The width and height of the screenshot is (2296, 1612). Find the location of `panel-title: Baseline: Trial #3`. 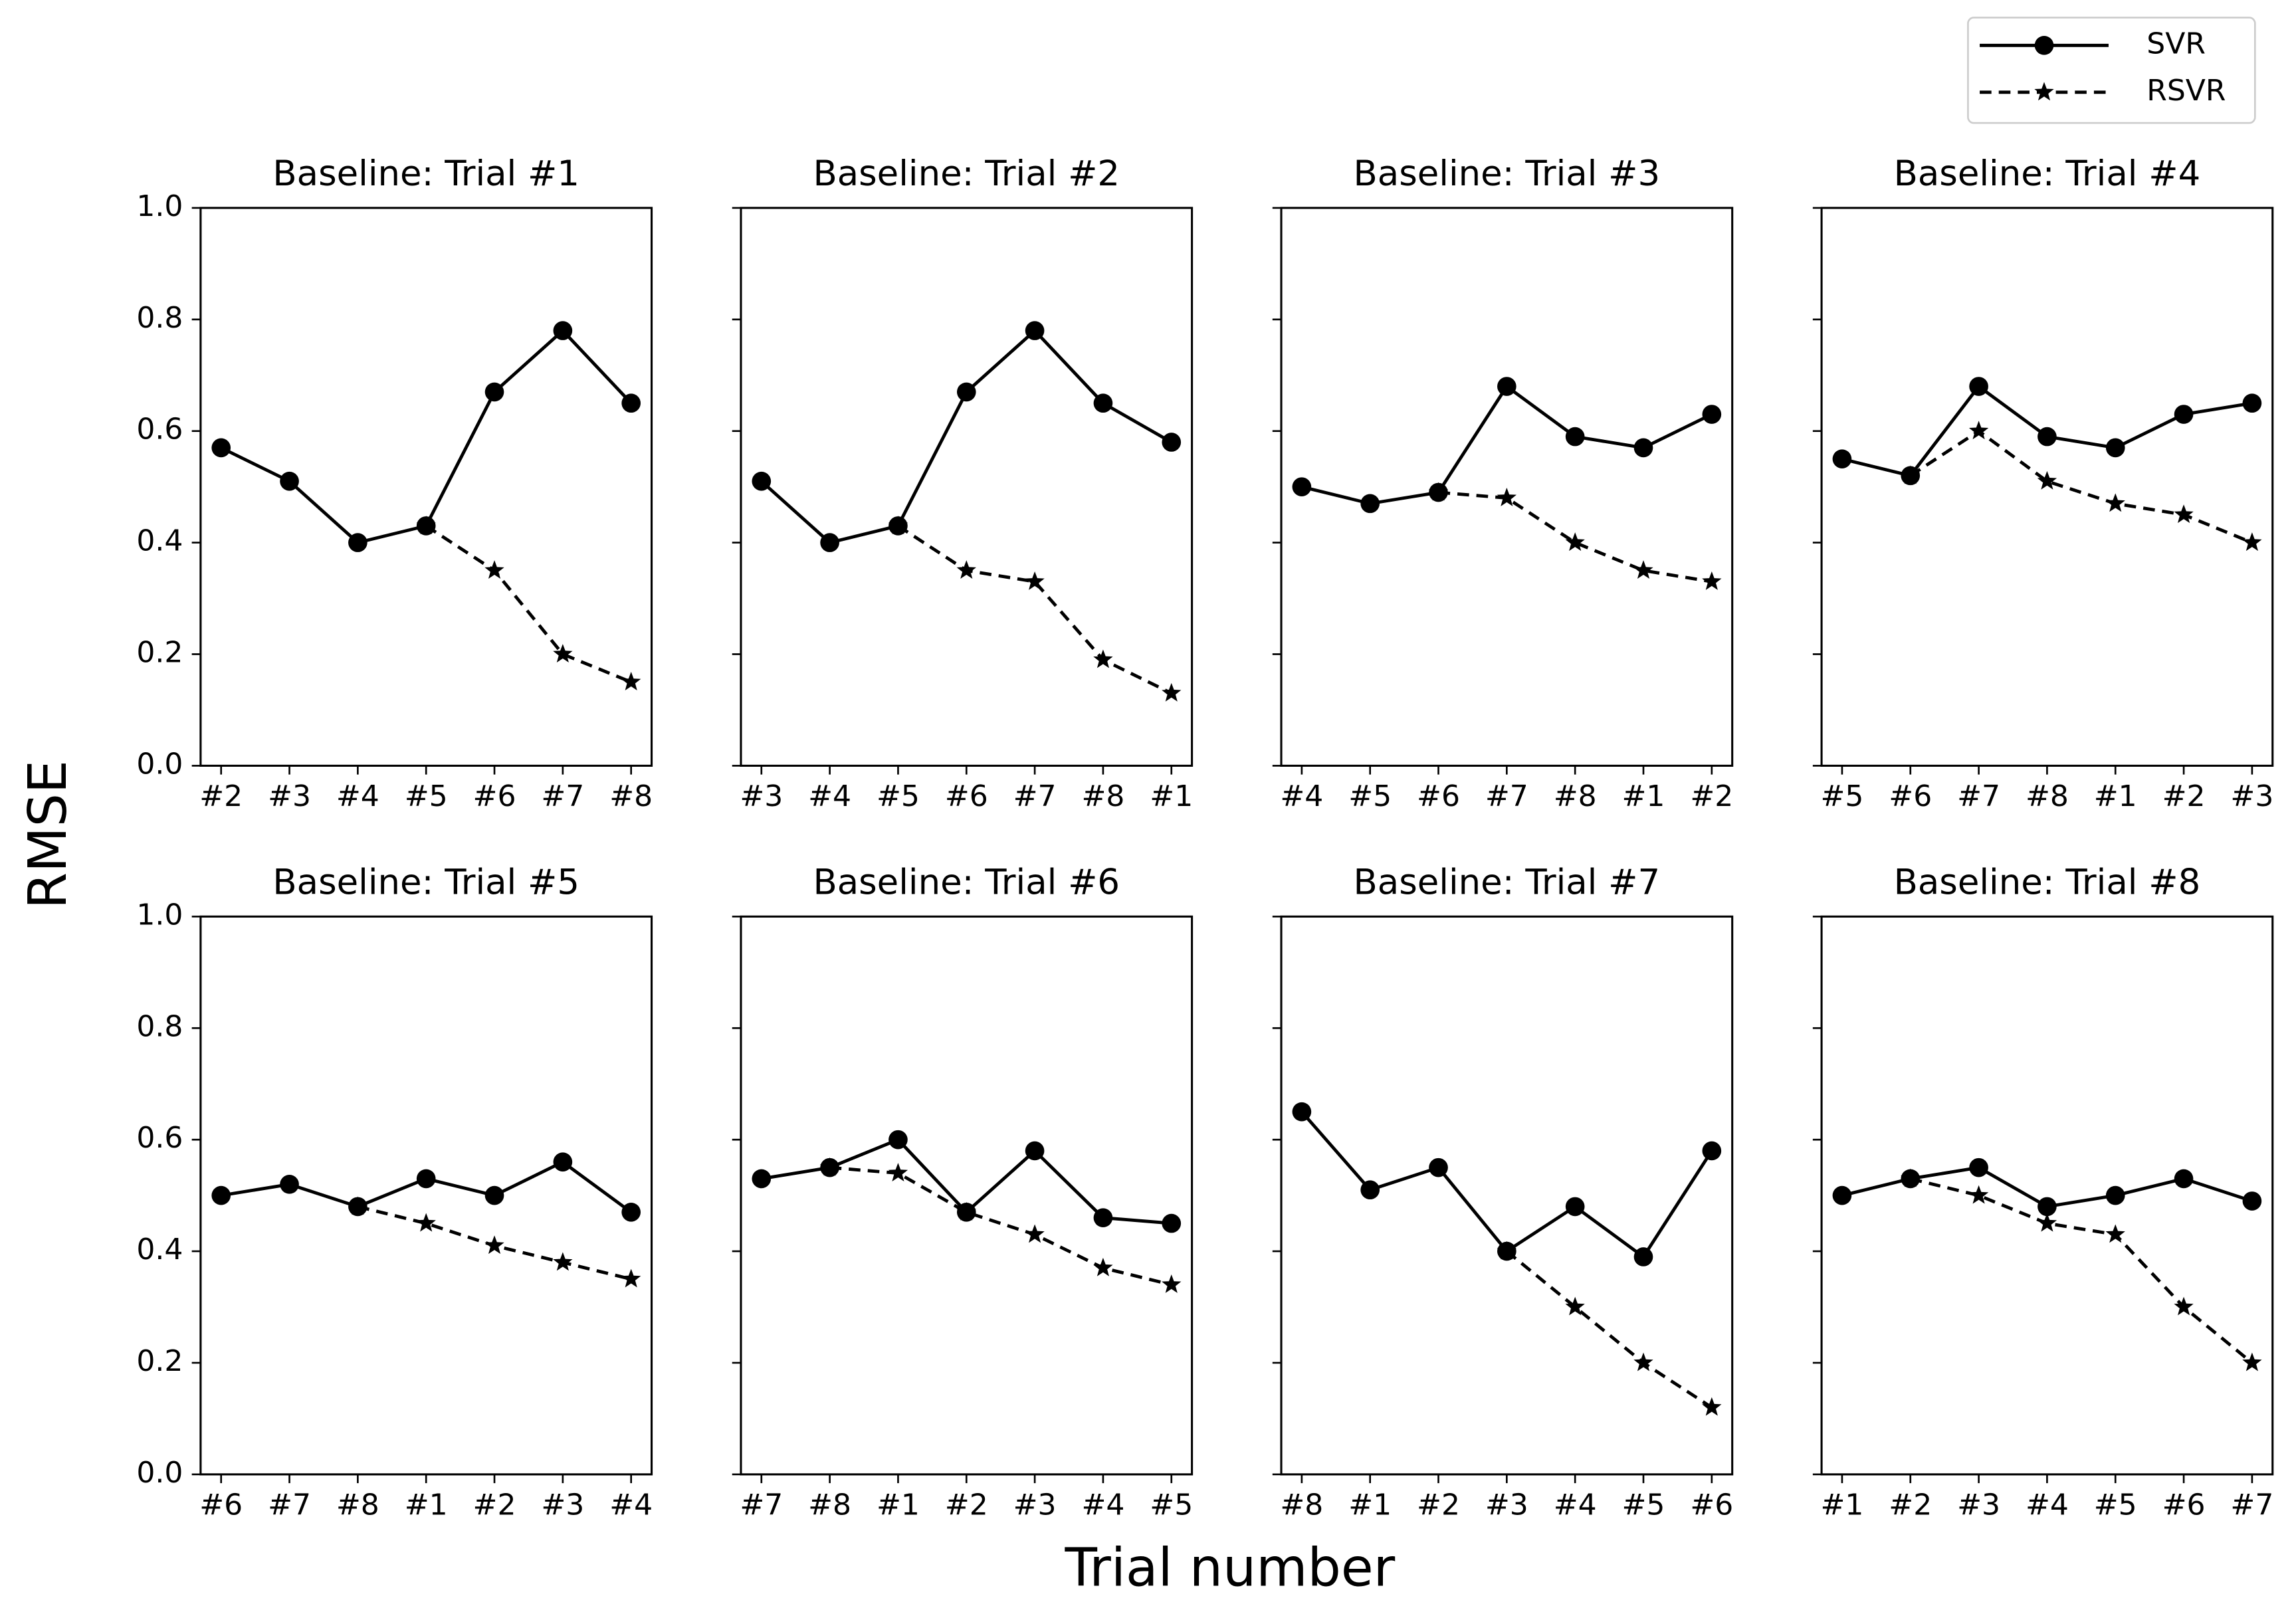

panel-title: Baseline: Trial #3 is located at coordinates (1507, 173).